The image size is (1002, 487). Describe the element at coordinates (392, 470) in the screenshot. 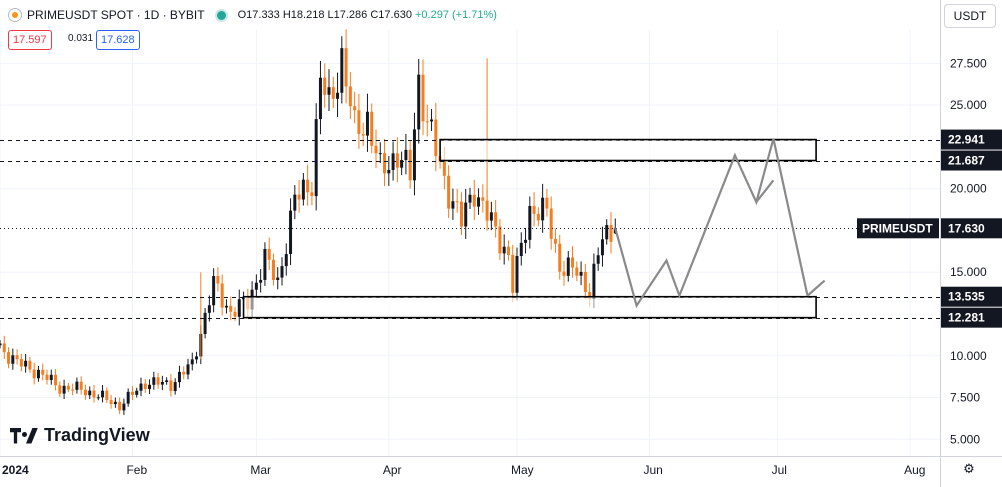

I see `time-tick-label: Apr` at that location.